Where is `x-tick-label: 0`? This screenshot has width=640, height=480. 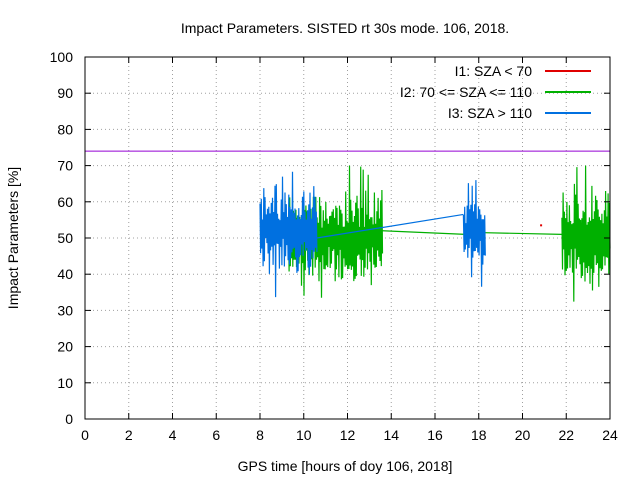
x-tick-label: 0 is located at coordinates (85, 435).